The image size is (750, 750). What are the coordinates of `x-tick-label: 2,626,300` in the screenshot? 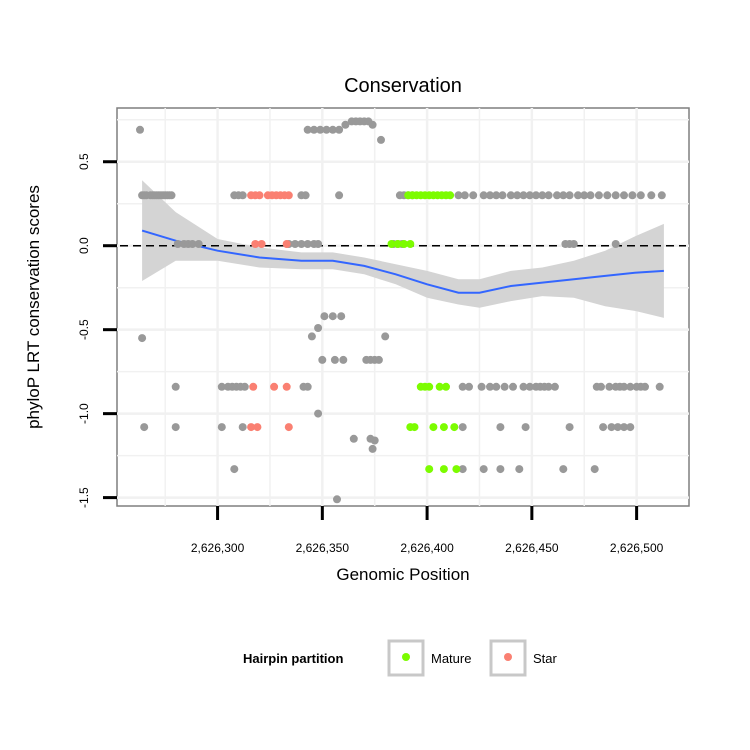 It's located at (218, 548).